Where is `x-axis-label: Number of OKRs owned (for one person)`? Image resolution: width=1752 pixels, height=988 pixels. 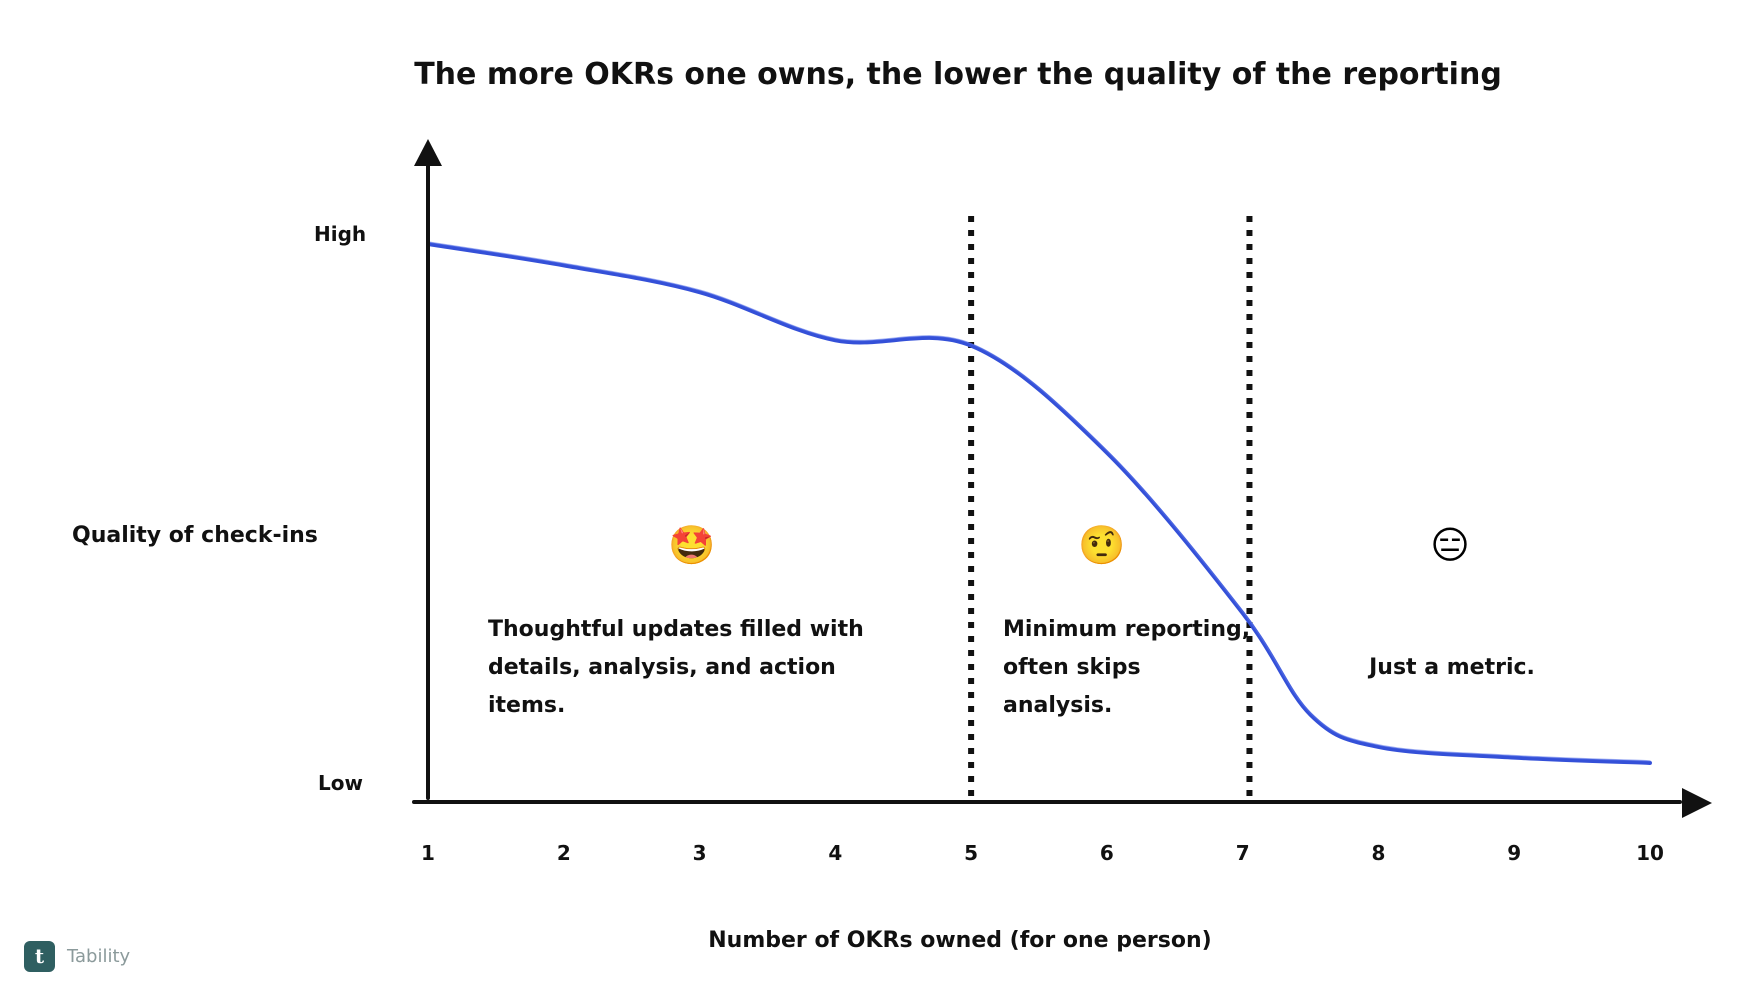 x-axis-label: Number of OKRs owned (for one person) is located at coordinates (959, 940).